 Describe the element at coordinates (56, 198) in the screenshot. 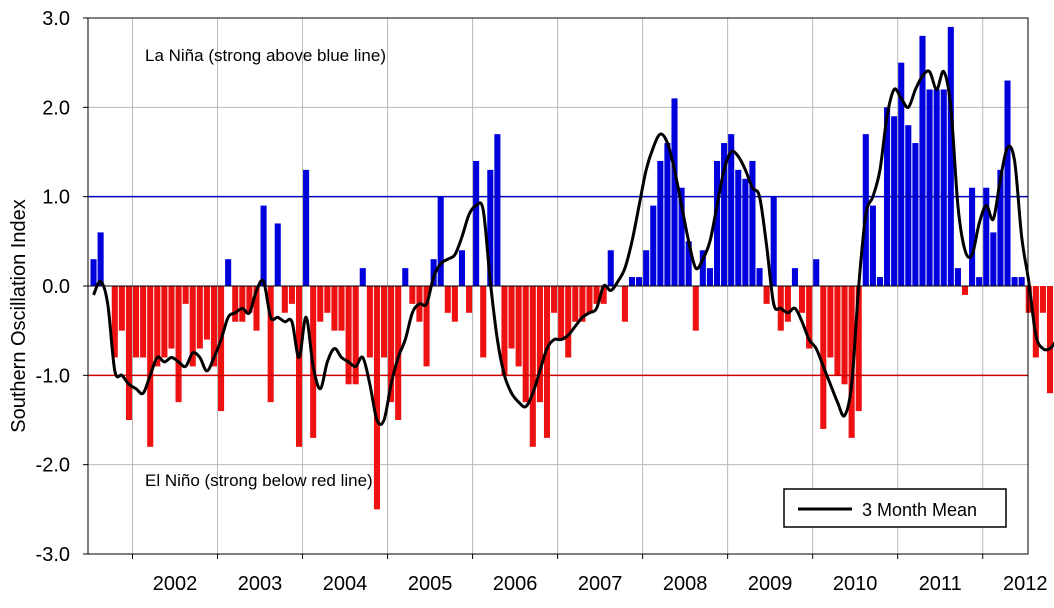

I see `y-tick-label: 1.0` at that location.